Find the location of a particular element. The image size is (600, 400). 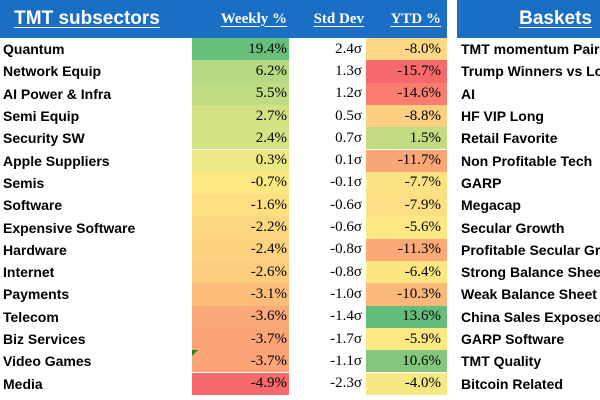

weekly-cell: 2.7% is located at coordinates (240, 116).